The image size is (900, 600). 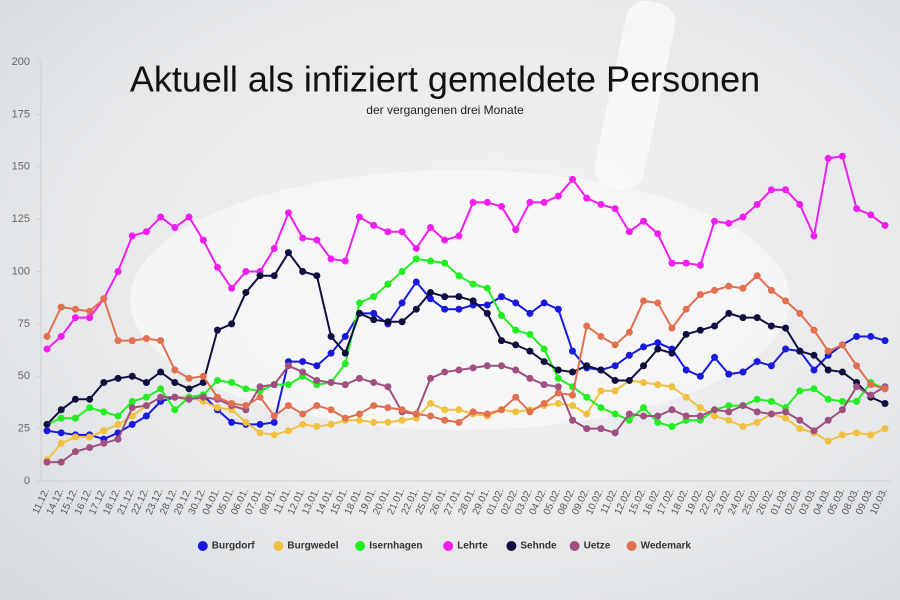 What do you see at coordinates (666, 546) in the screenshot?
I see `legend-label: Wedemark` at bounding box center [666, 546].